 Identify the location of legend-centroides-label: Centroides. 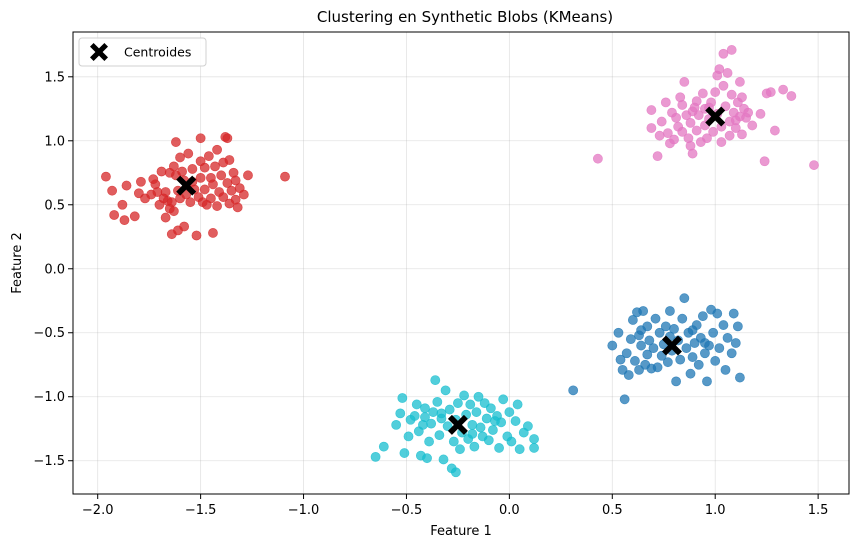
(157, 52).